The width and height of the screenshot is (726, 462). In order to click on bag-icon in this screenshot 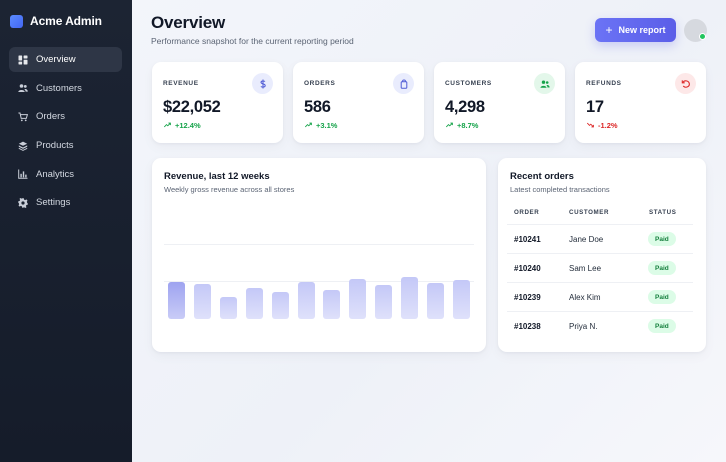, I will do `click(403, 83)`.